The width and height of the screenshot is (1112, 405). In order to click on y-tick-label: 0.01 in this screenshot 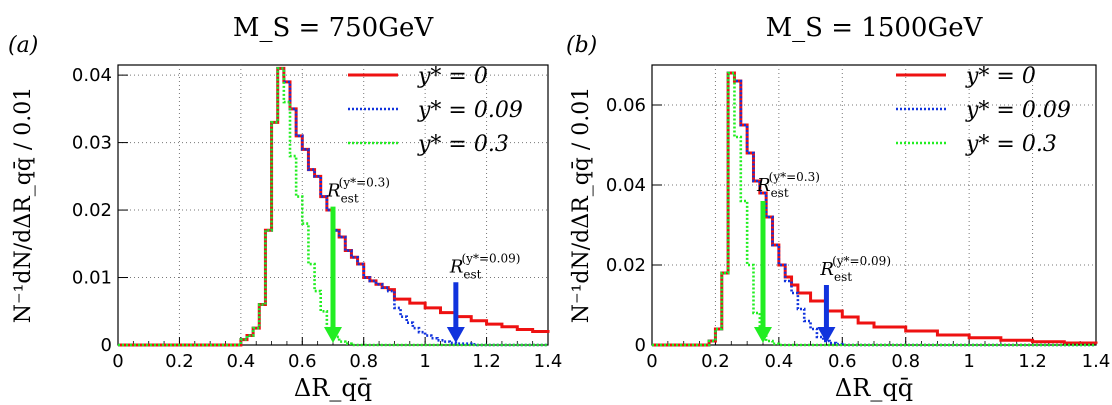, I will do `click(92, 278)`.